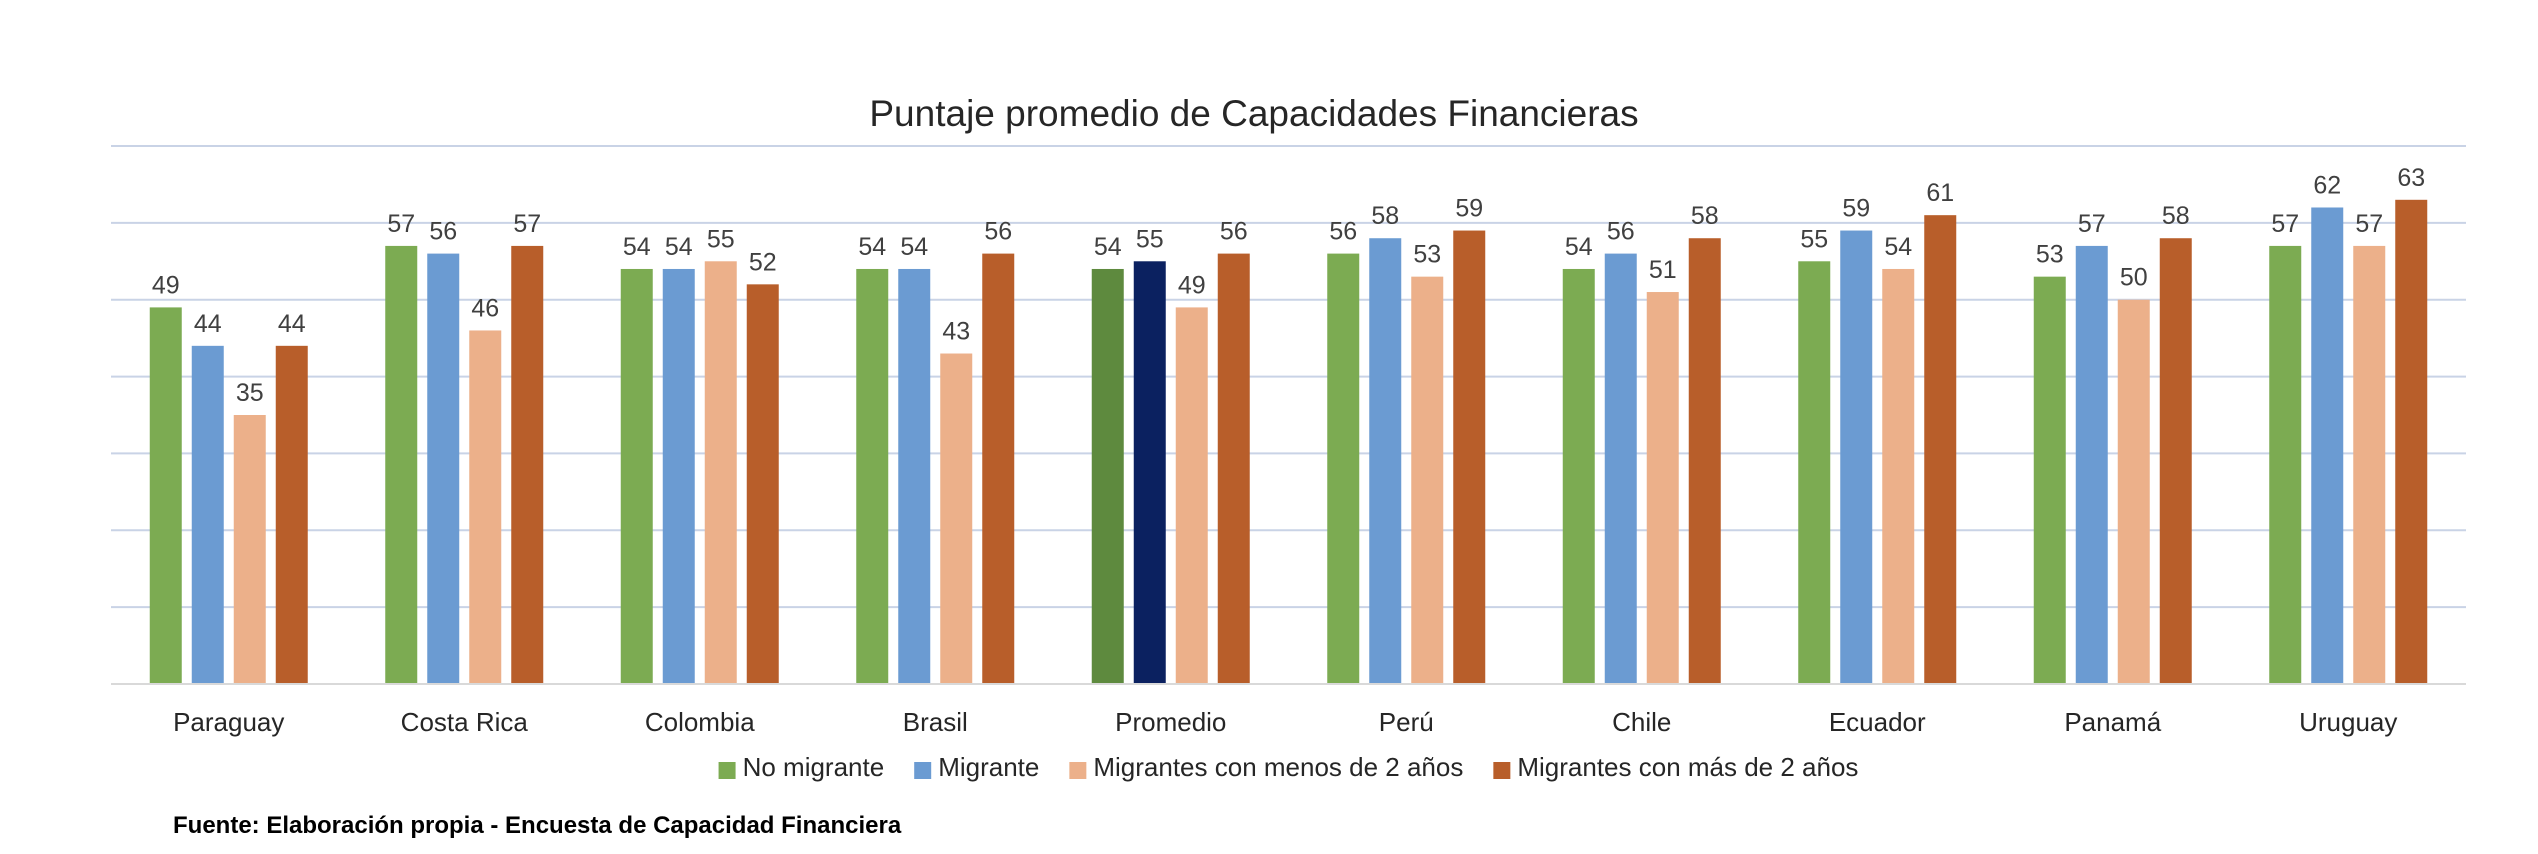 This screenshot has width=2538, height=854. What do you see at coordinates (465, 722) in the screenshot?
I see `category-label: Costa Rica` at bounding box center [465, 722].